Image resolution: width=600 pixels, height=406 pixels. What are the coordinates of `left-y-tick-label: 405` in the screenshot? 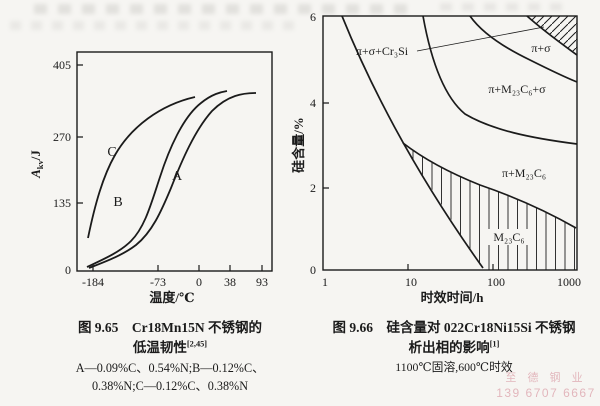 It's located at (62, 65).